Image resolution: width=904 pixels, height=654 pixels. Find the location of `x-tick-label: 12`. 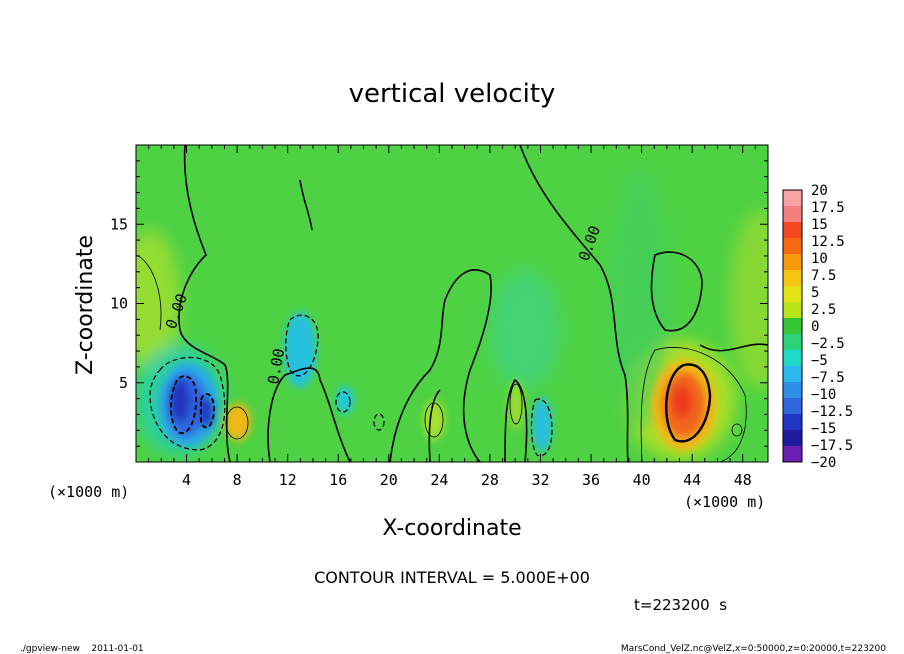

x-tick-label: 12 is located at coordinates (288, 480).